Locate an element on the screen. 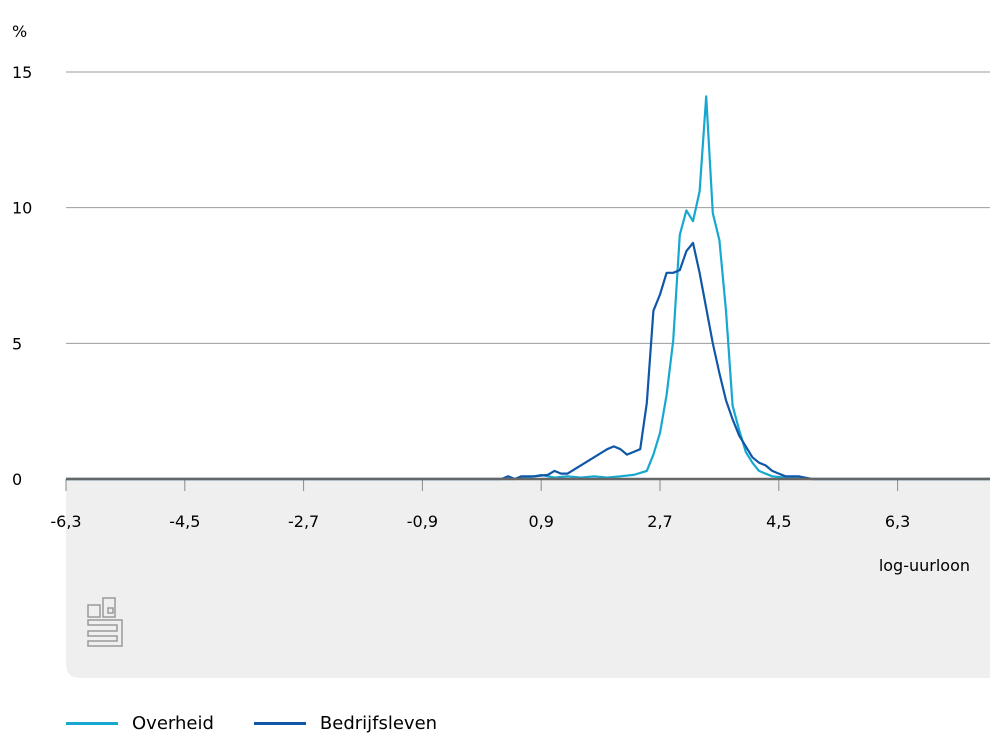 The height and width of the screenshot is (741, 990). x-tick-label: -0,9 is located at coordinates (422, 521).